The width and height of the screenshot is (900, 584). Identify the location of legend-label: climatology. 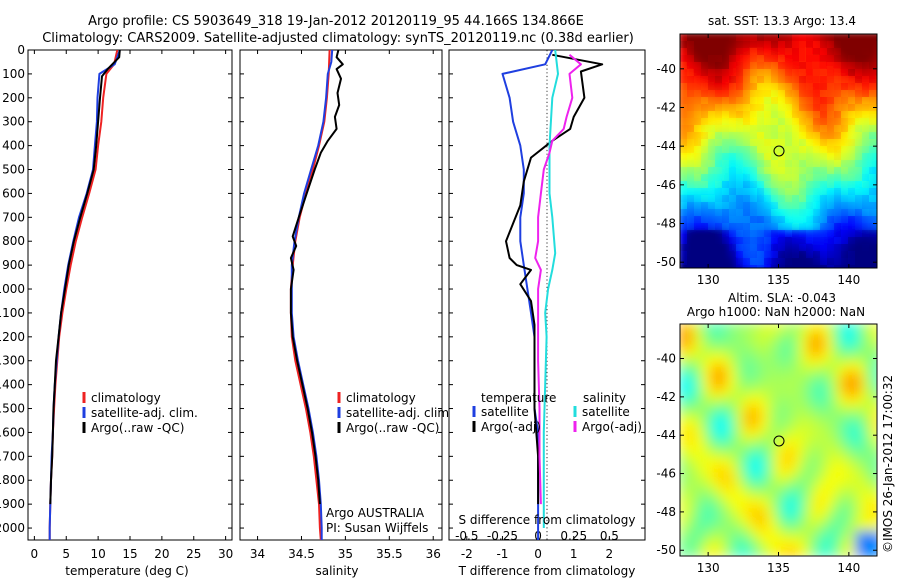
(126, 398).